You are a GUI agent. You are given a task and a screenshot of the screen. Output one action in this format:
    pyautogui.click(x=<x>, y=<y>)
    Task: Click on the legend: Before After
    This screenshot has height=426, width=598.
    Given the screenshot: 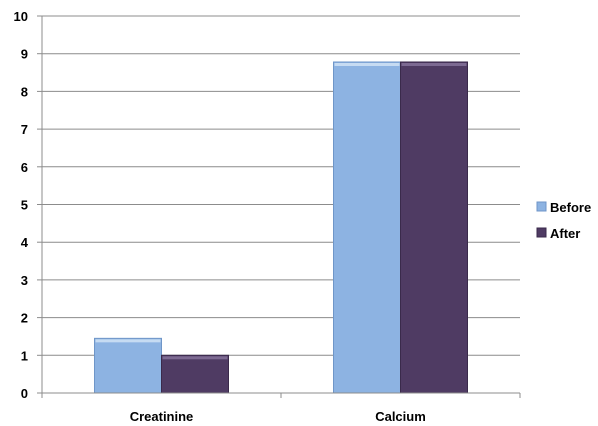 What is the action you would take?
    pyautogui.click(x=563, y=220)
    